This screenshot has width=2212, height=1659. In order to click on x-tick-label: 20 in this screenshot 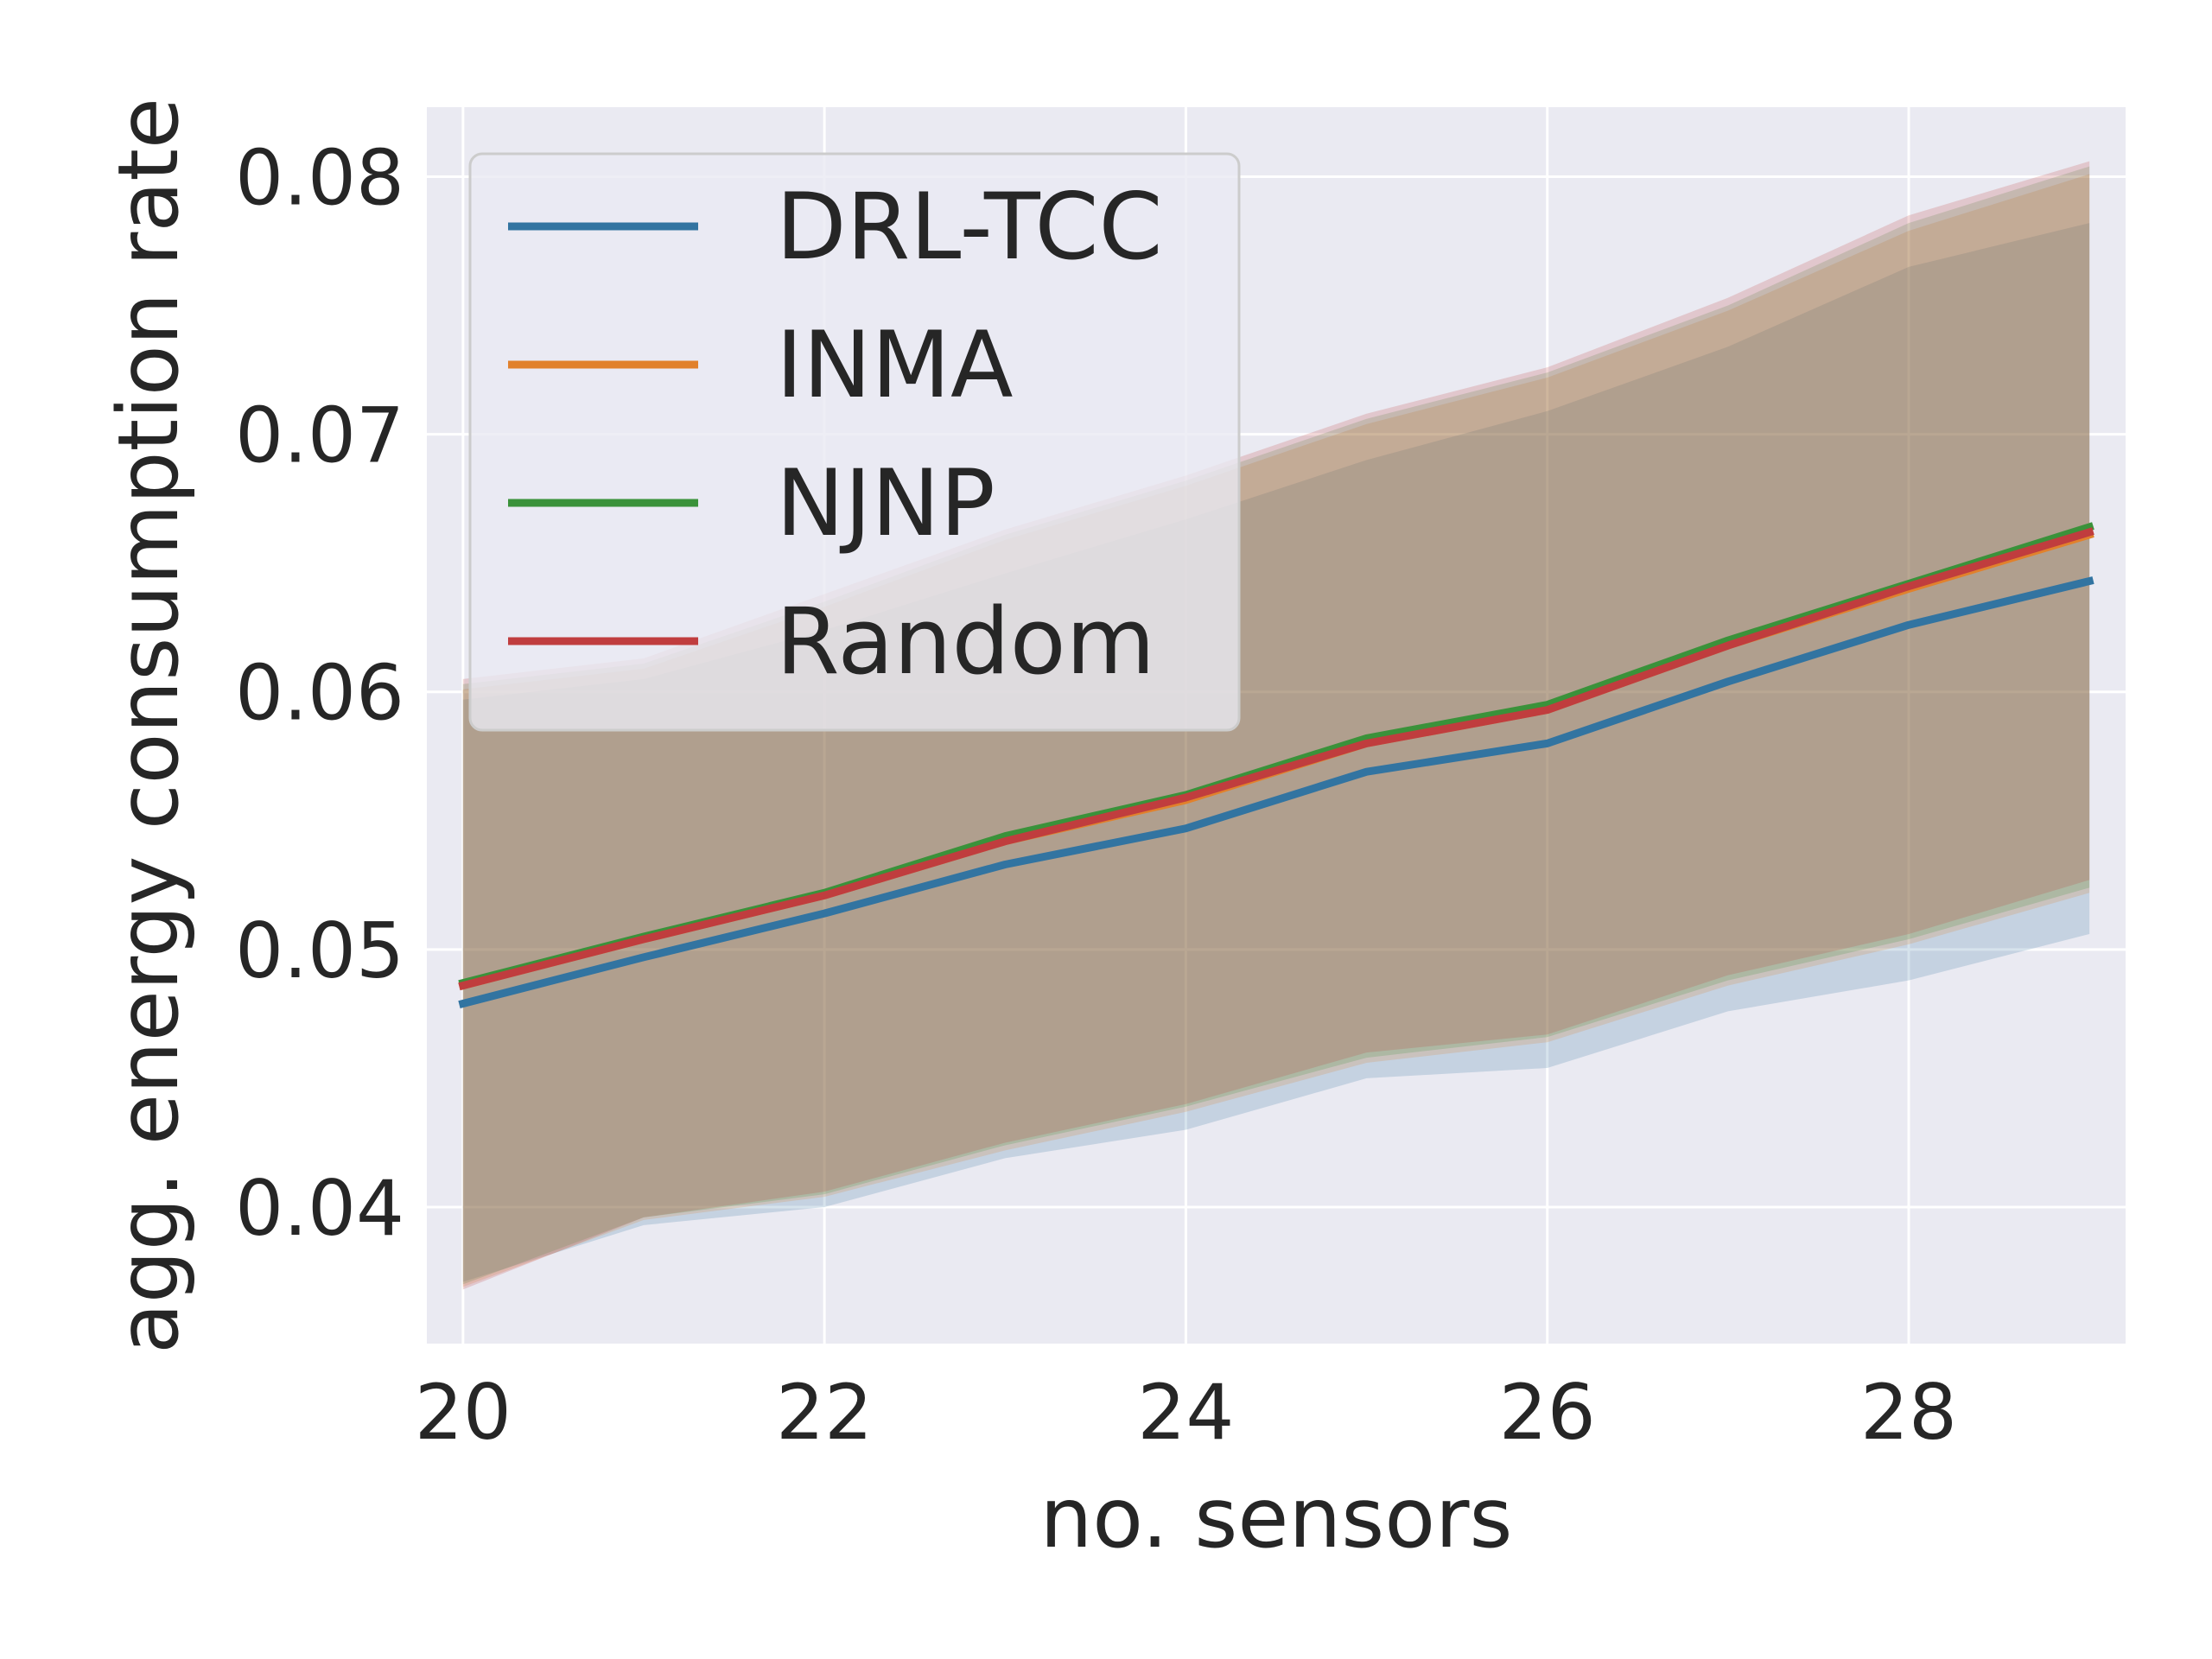, I will do `click(463, 1412)`.